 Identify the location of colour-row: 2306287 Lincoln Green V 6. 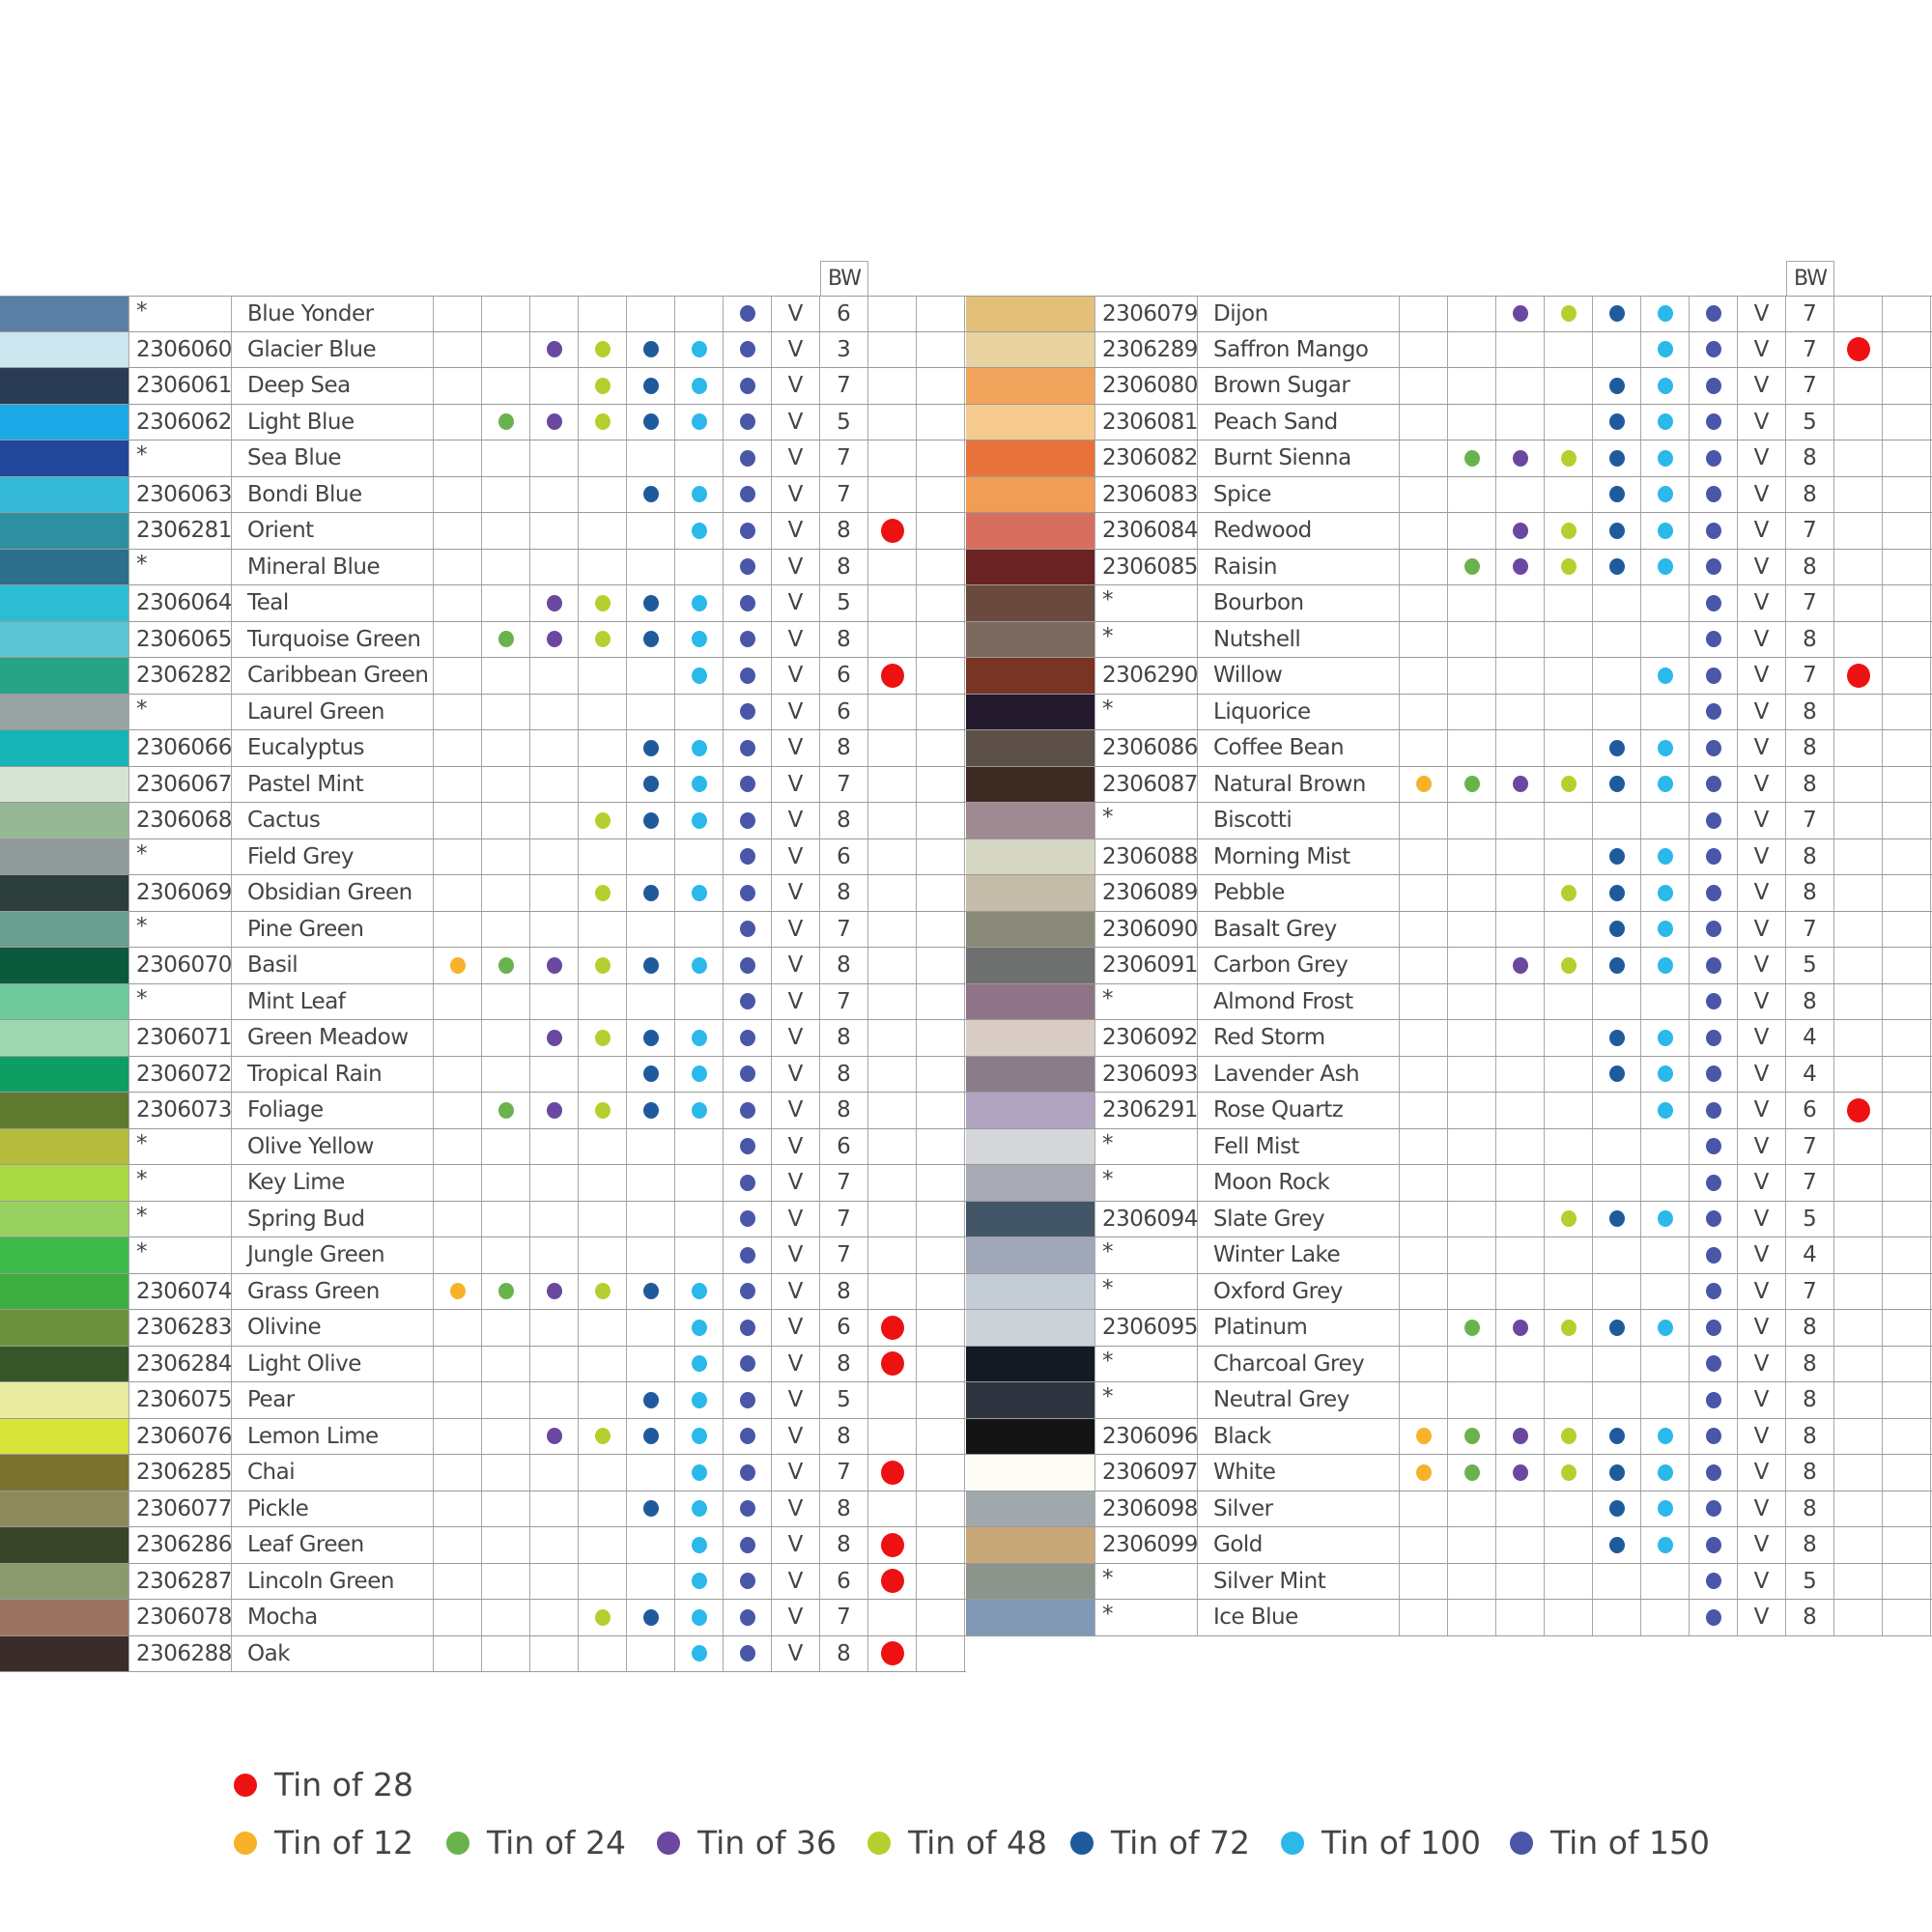
(483, 1581).